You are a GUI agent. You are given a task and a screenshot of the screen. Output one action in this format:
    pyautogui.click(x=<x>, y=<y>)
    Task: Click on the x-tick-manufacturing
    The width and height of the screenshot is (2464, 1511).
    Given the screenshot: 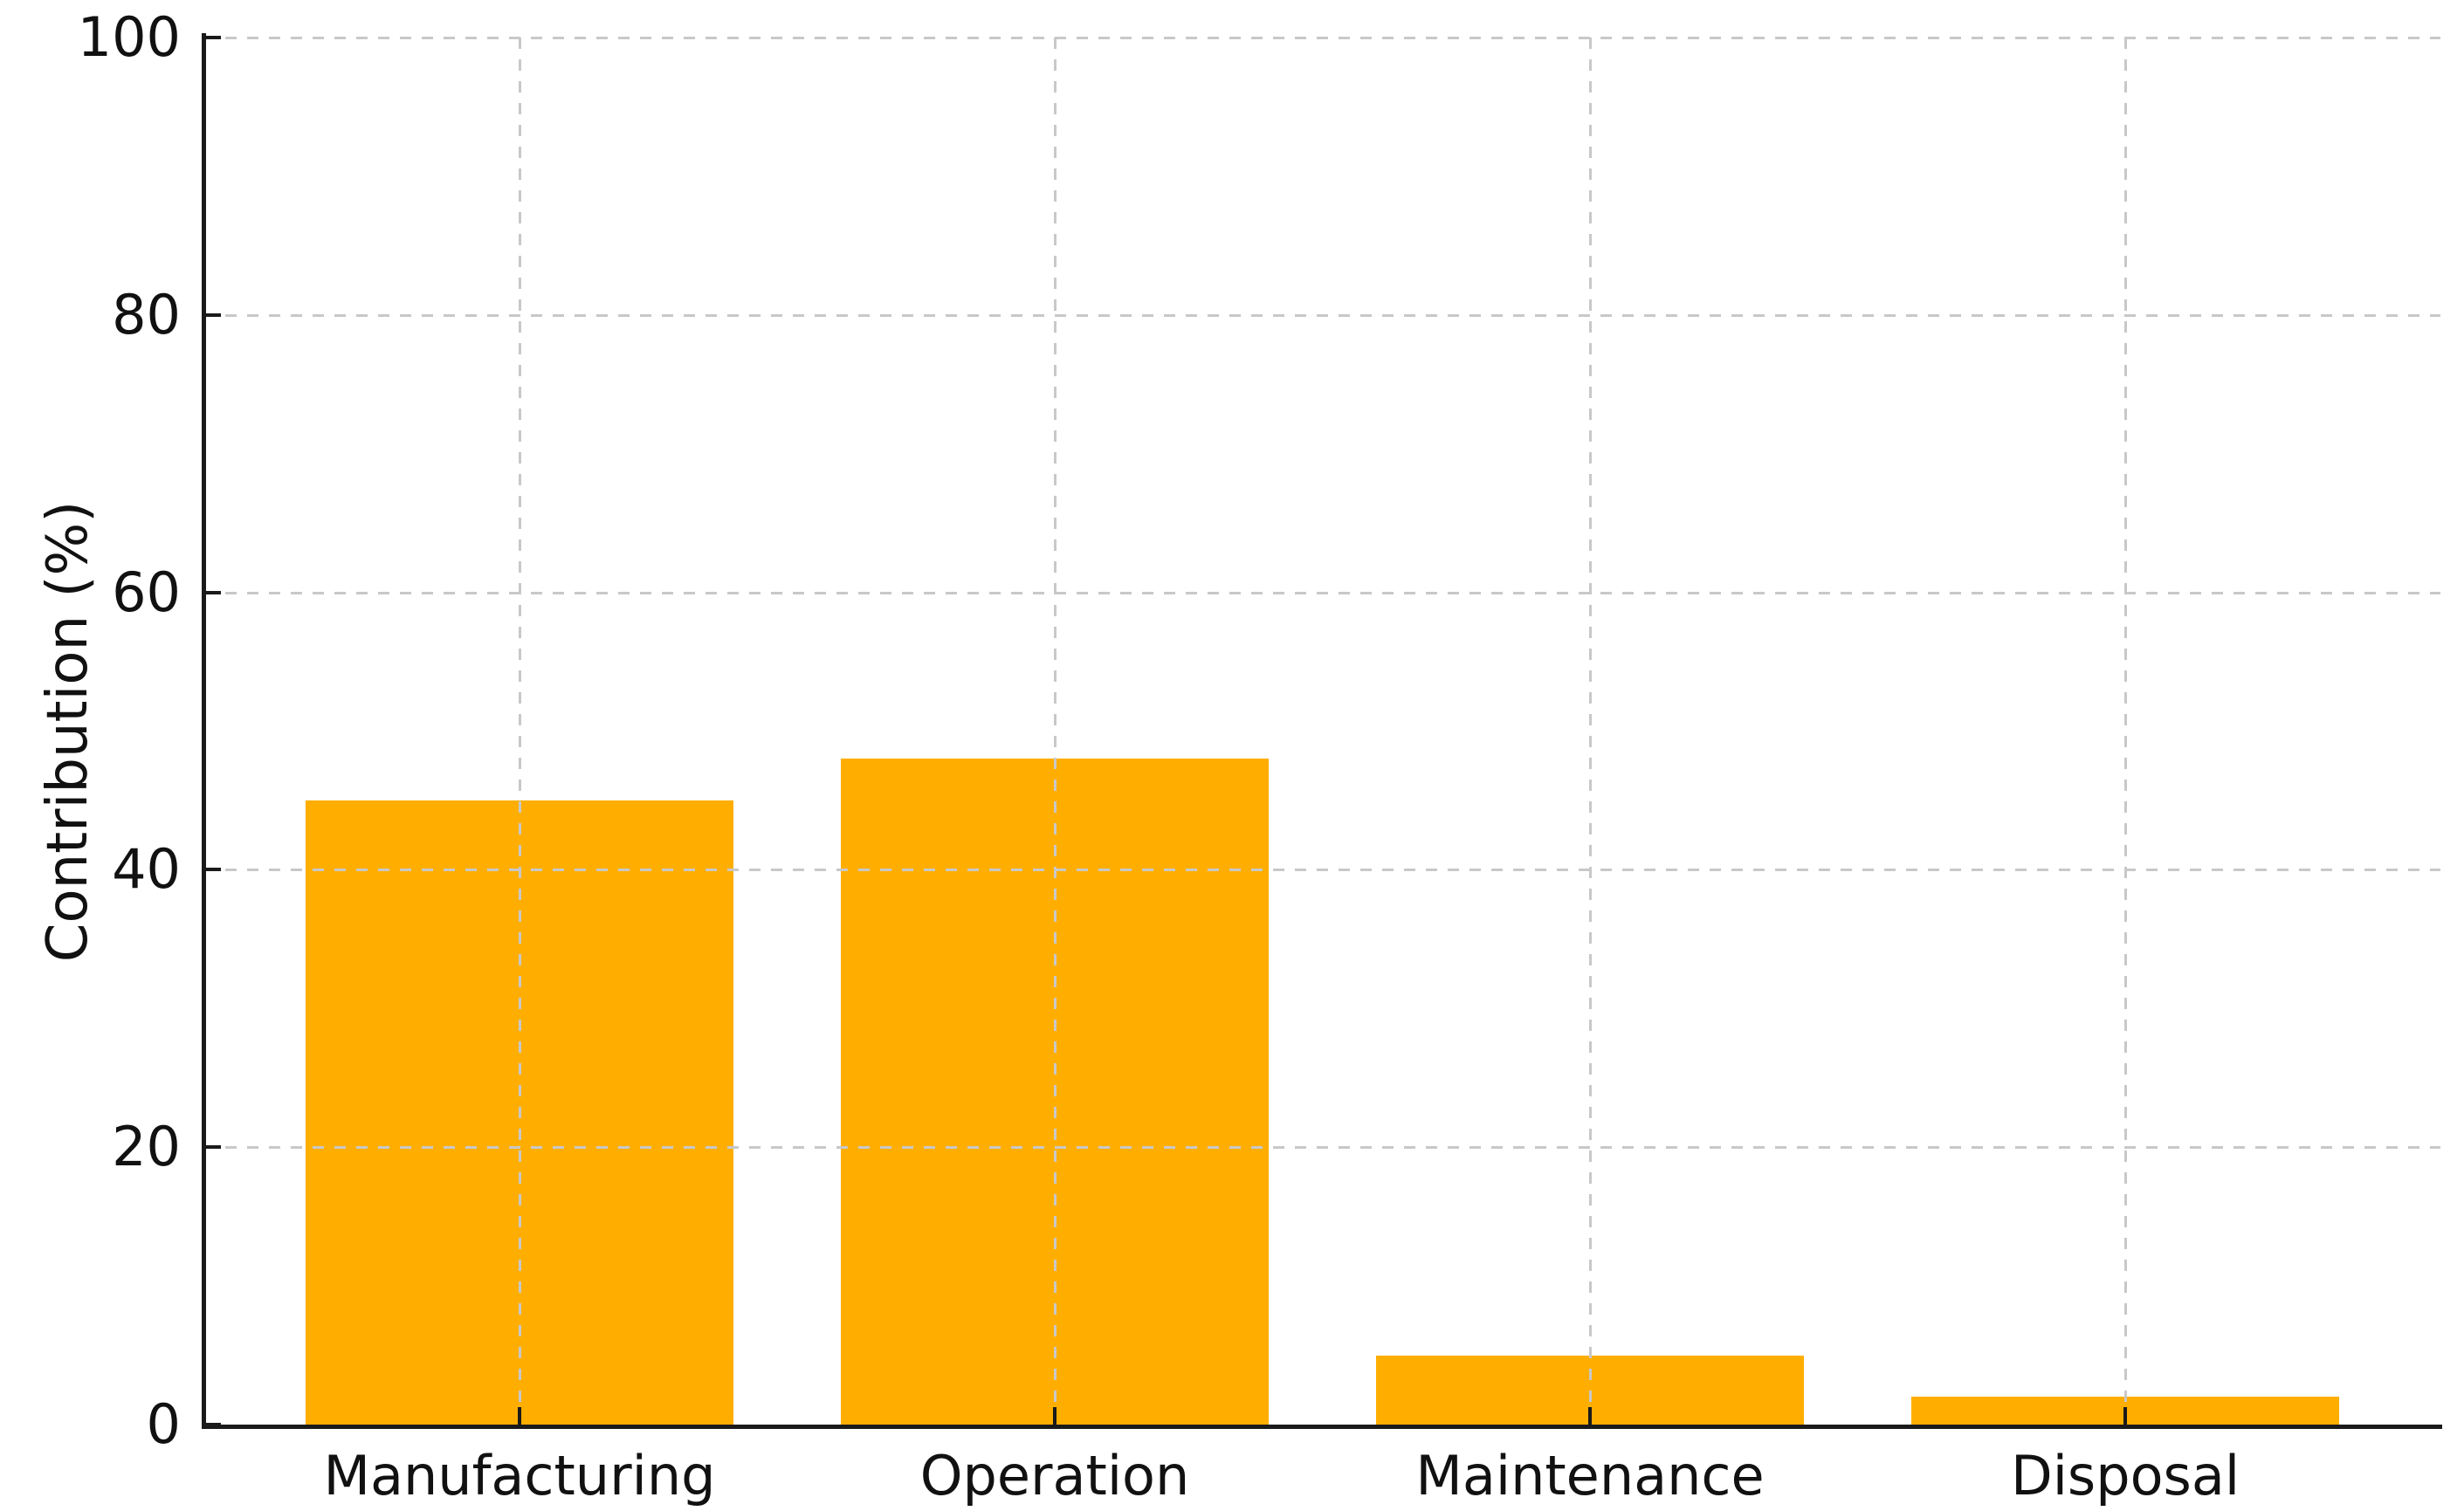 What is the action you would take?
    pyautogui.click(x=519, y=1416)
    